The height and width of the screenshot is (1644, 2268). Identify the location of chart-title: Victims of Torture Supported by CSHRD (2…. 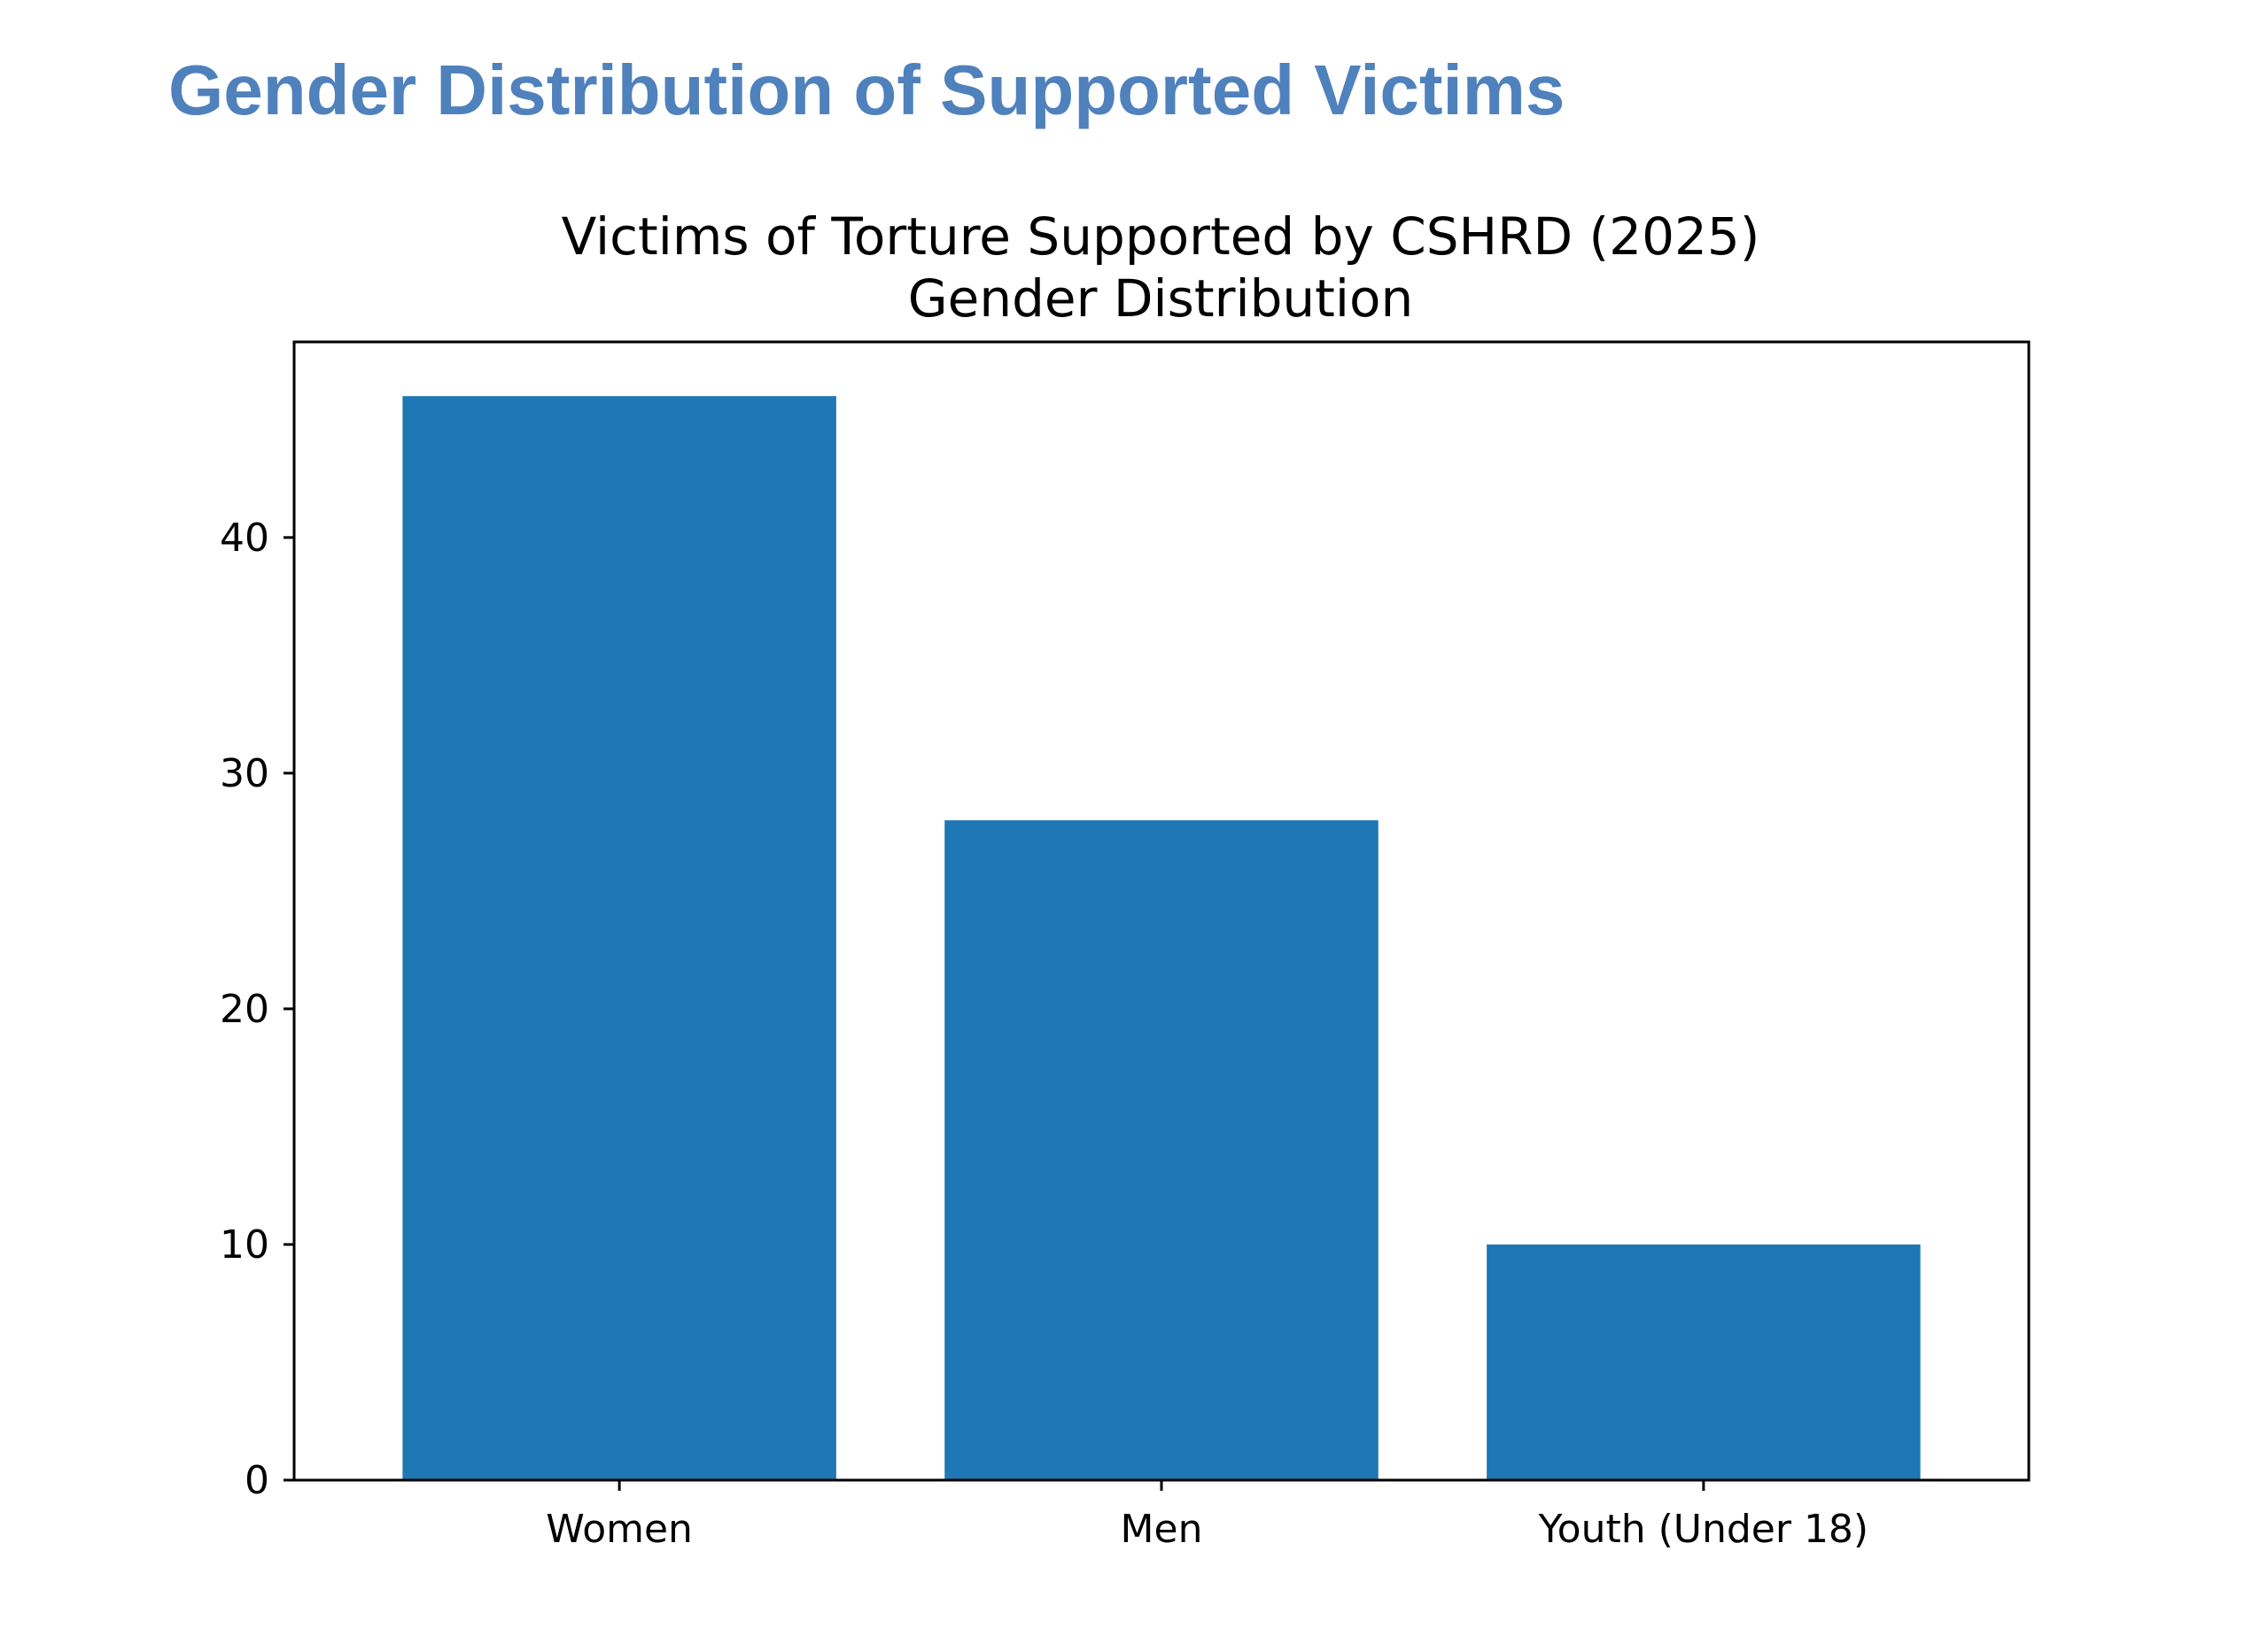
(1161, 236).